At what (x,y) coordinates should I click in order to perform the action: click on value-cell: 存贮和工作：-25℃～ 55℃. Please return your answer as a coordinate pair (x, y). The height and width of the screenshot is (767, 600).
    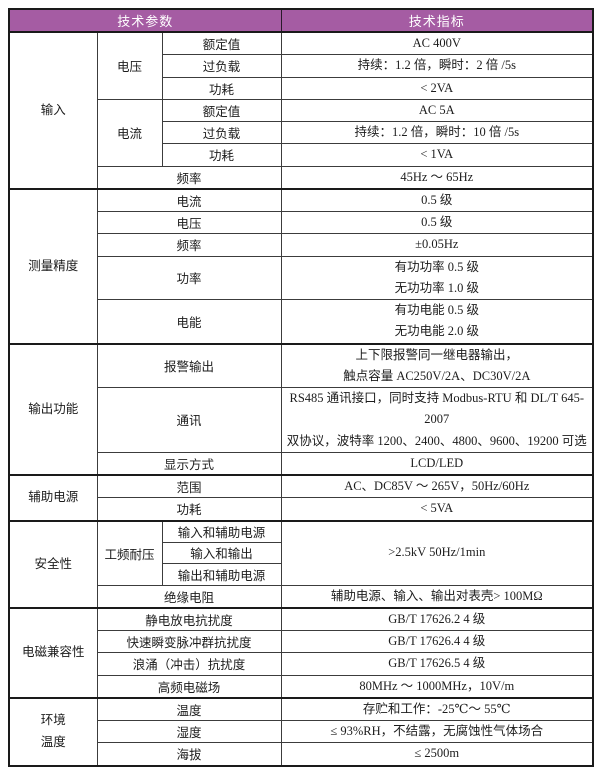
    Looking at the image, I should click on (437, 708).